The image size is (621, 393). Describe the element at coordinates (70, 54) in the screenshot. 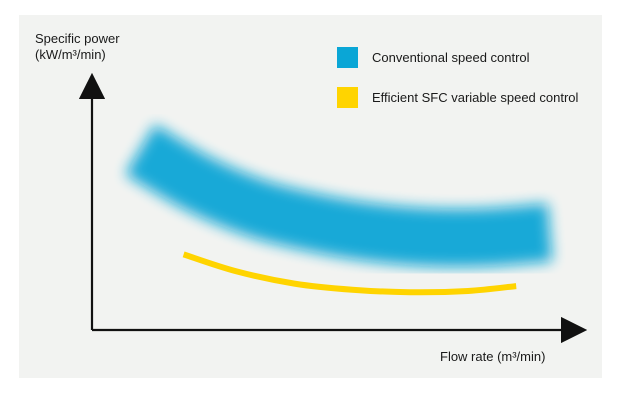

I see `y-axis-label-line2: (kW/m³/min)` at that location.